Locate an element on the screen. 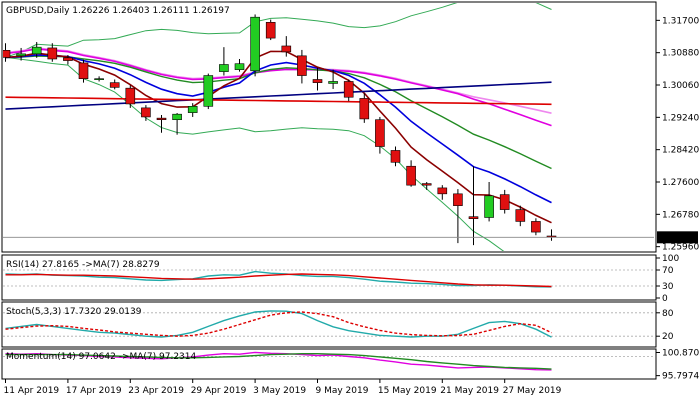 The image size is (700, 400). time-tick-label: 21 May 2019 is located at coordinates (469, 391).